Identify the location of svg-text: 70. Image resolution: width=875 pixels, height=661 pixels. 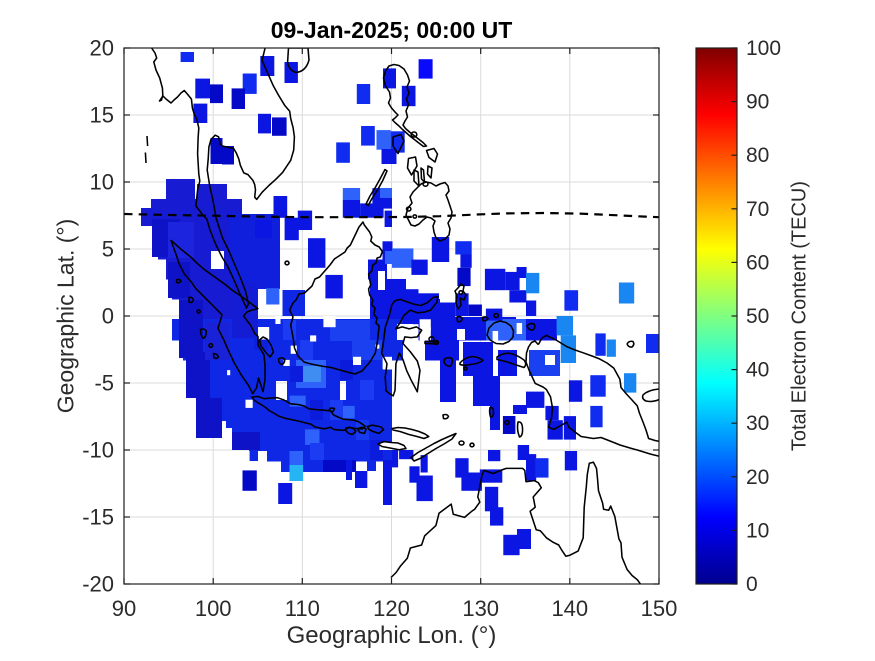
(757, 209).